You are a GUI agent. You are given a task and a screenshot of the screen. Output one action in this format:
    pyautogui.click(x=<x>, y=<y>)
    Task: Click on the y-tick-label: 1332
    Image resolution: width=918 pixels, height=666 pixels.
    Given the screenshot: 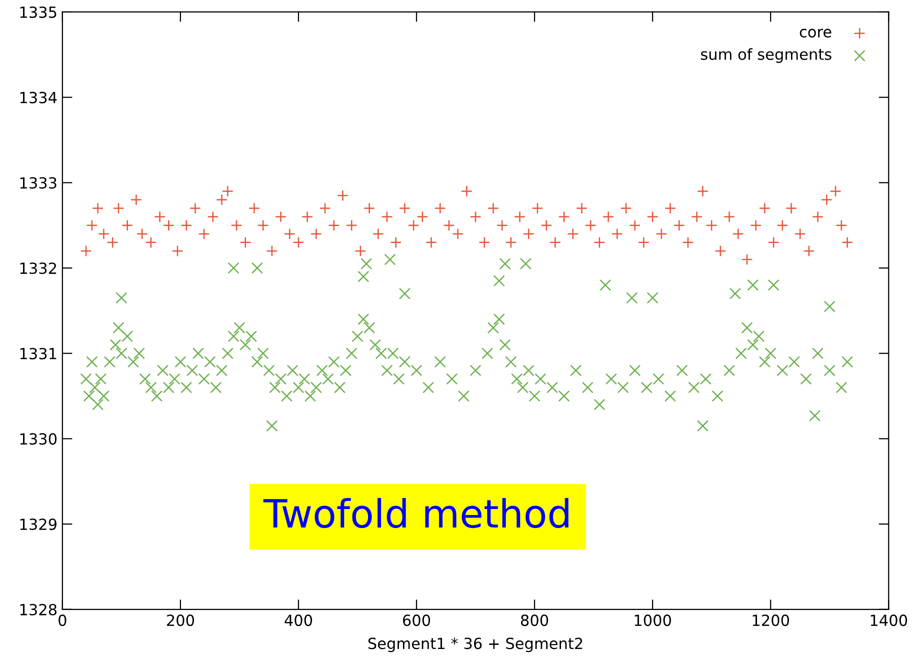 What is the action you would take?
    pyautogui.click(x=38, y=268)
    